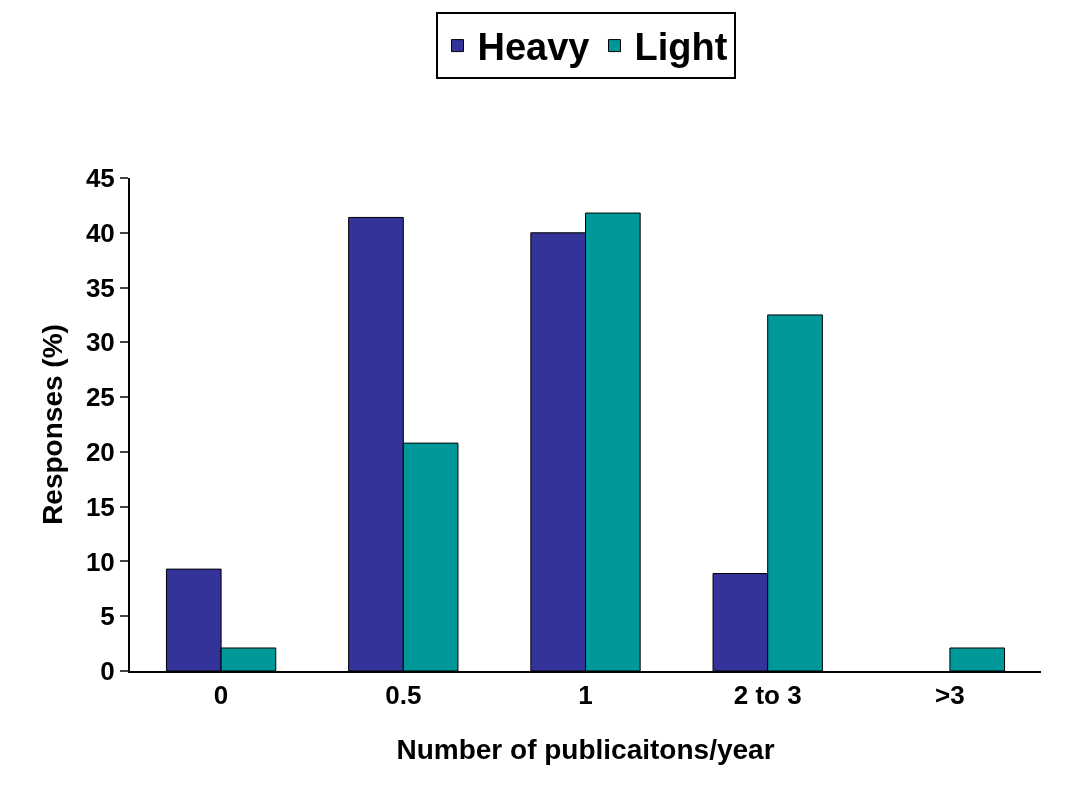 Image resolution: width=1071 pixels, height=791 pixels. Describe the element at coordinates (533, 47) in the screenshot. I see `legend-label: Heavy` at that location.